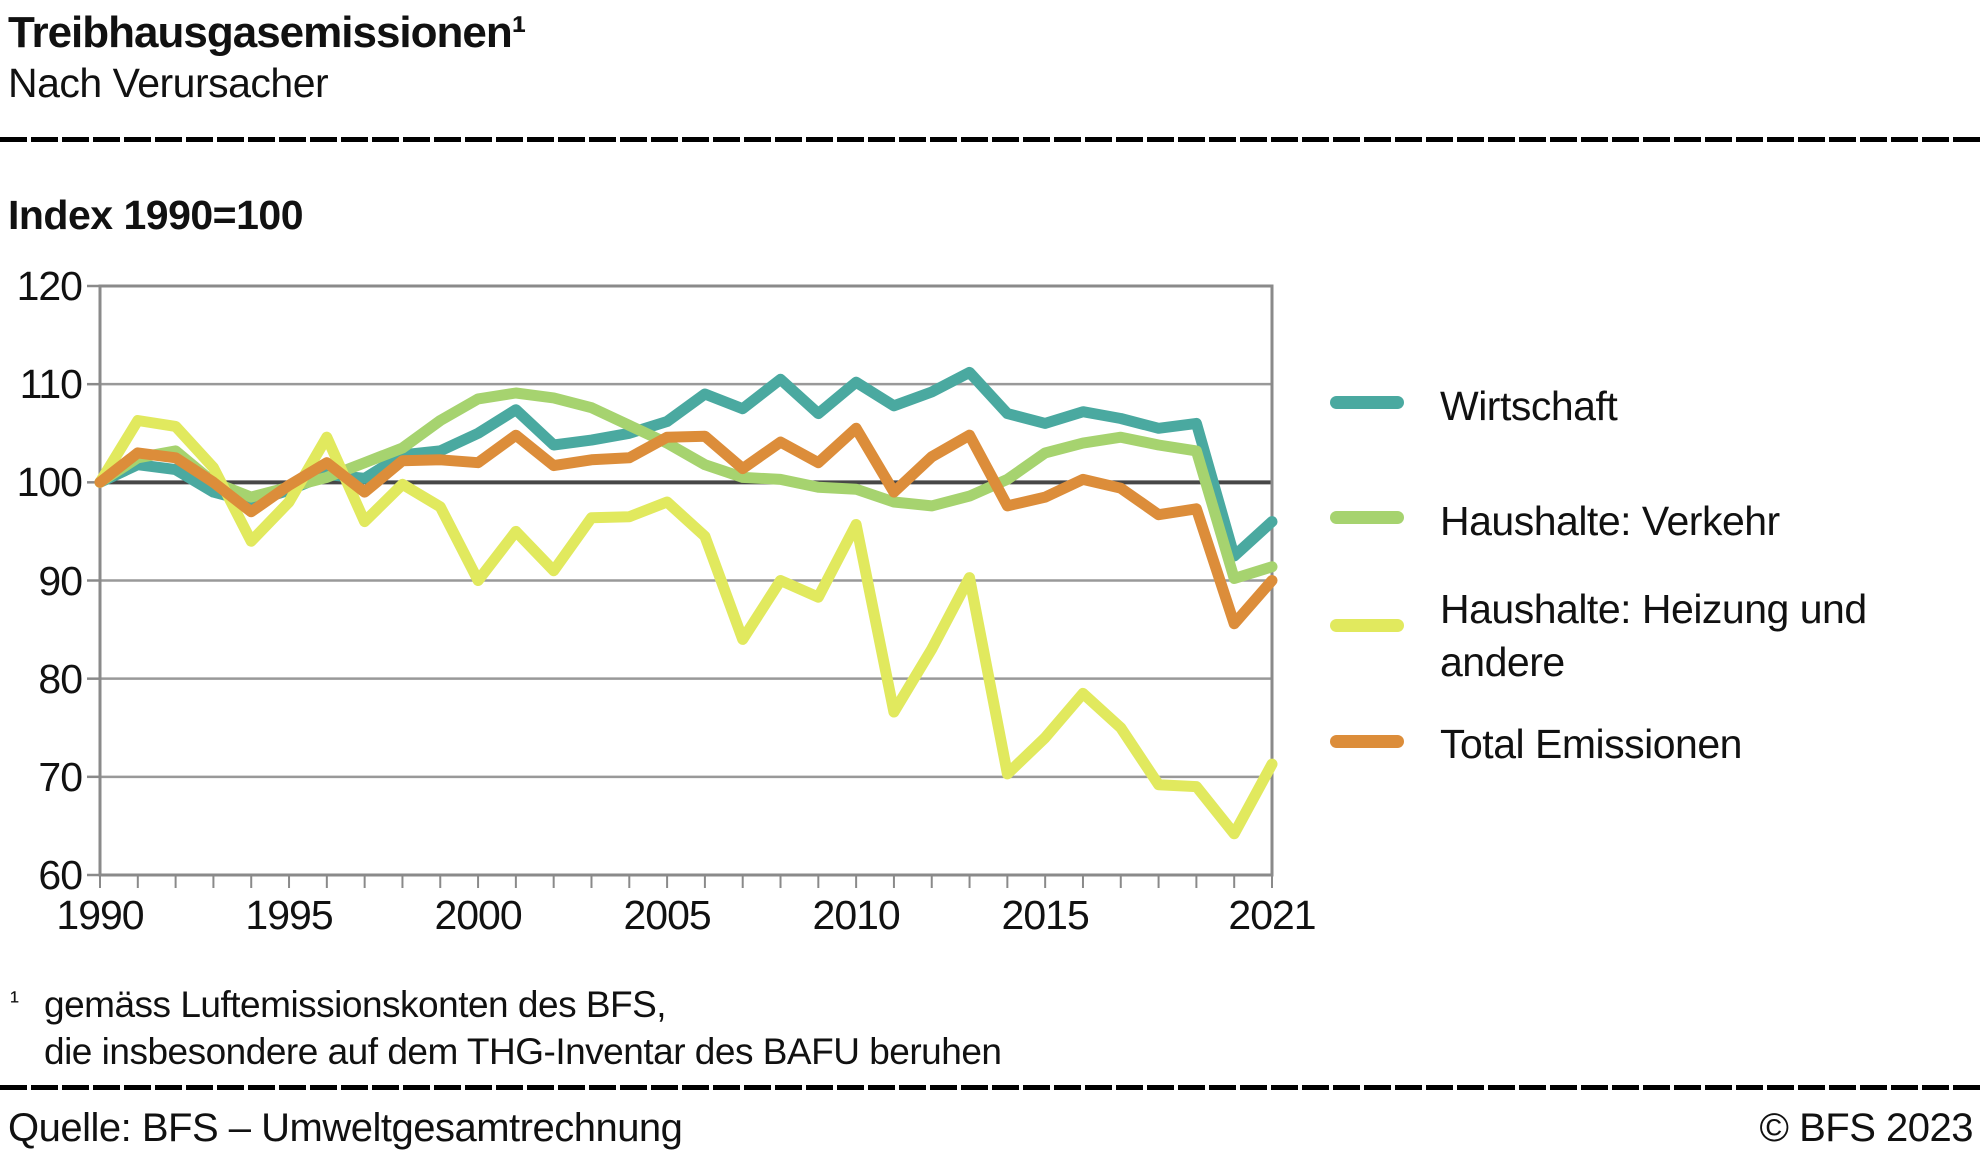 This screenshot has width=1983, height=1161. Describe the element at coordinates (1645, 406) in the screenshot. I see `legend-item-wirtschaft: Wirtschaft` at that location.